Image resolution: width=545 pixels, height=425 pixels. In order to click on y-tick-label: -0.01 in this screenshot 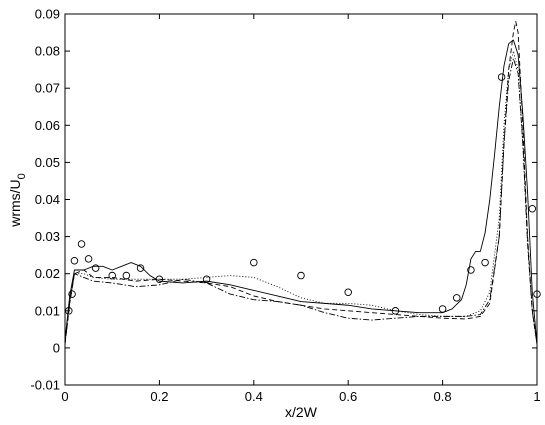, I will do `click(45, 385)`.